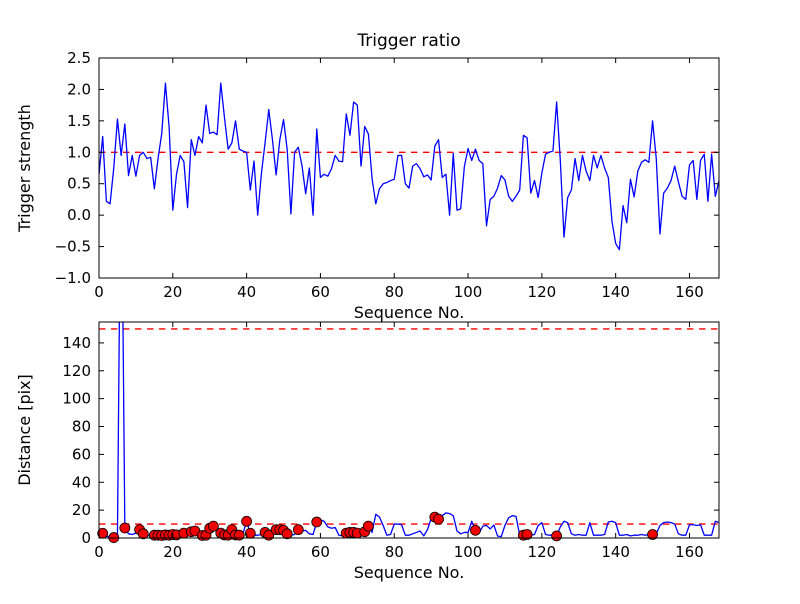  Describe the element at coordinates (73, 247) in the screenshot. I see `y-tick-label: −0.5` at that location.